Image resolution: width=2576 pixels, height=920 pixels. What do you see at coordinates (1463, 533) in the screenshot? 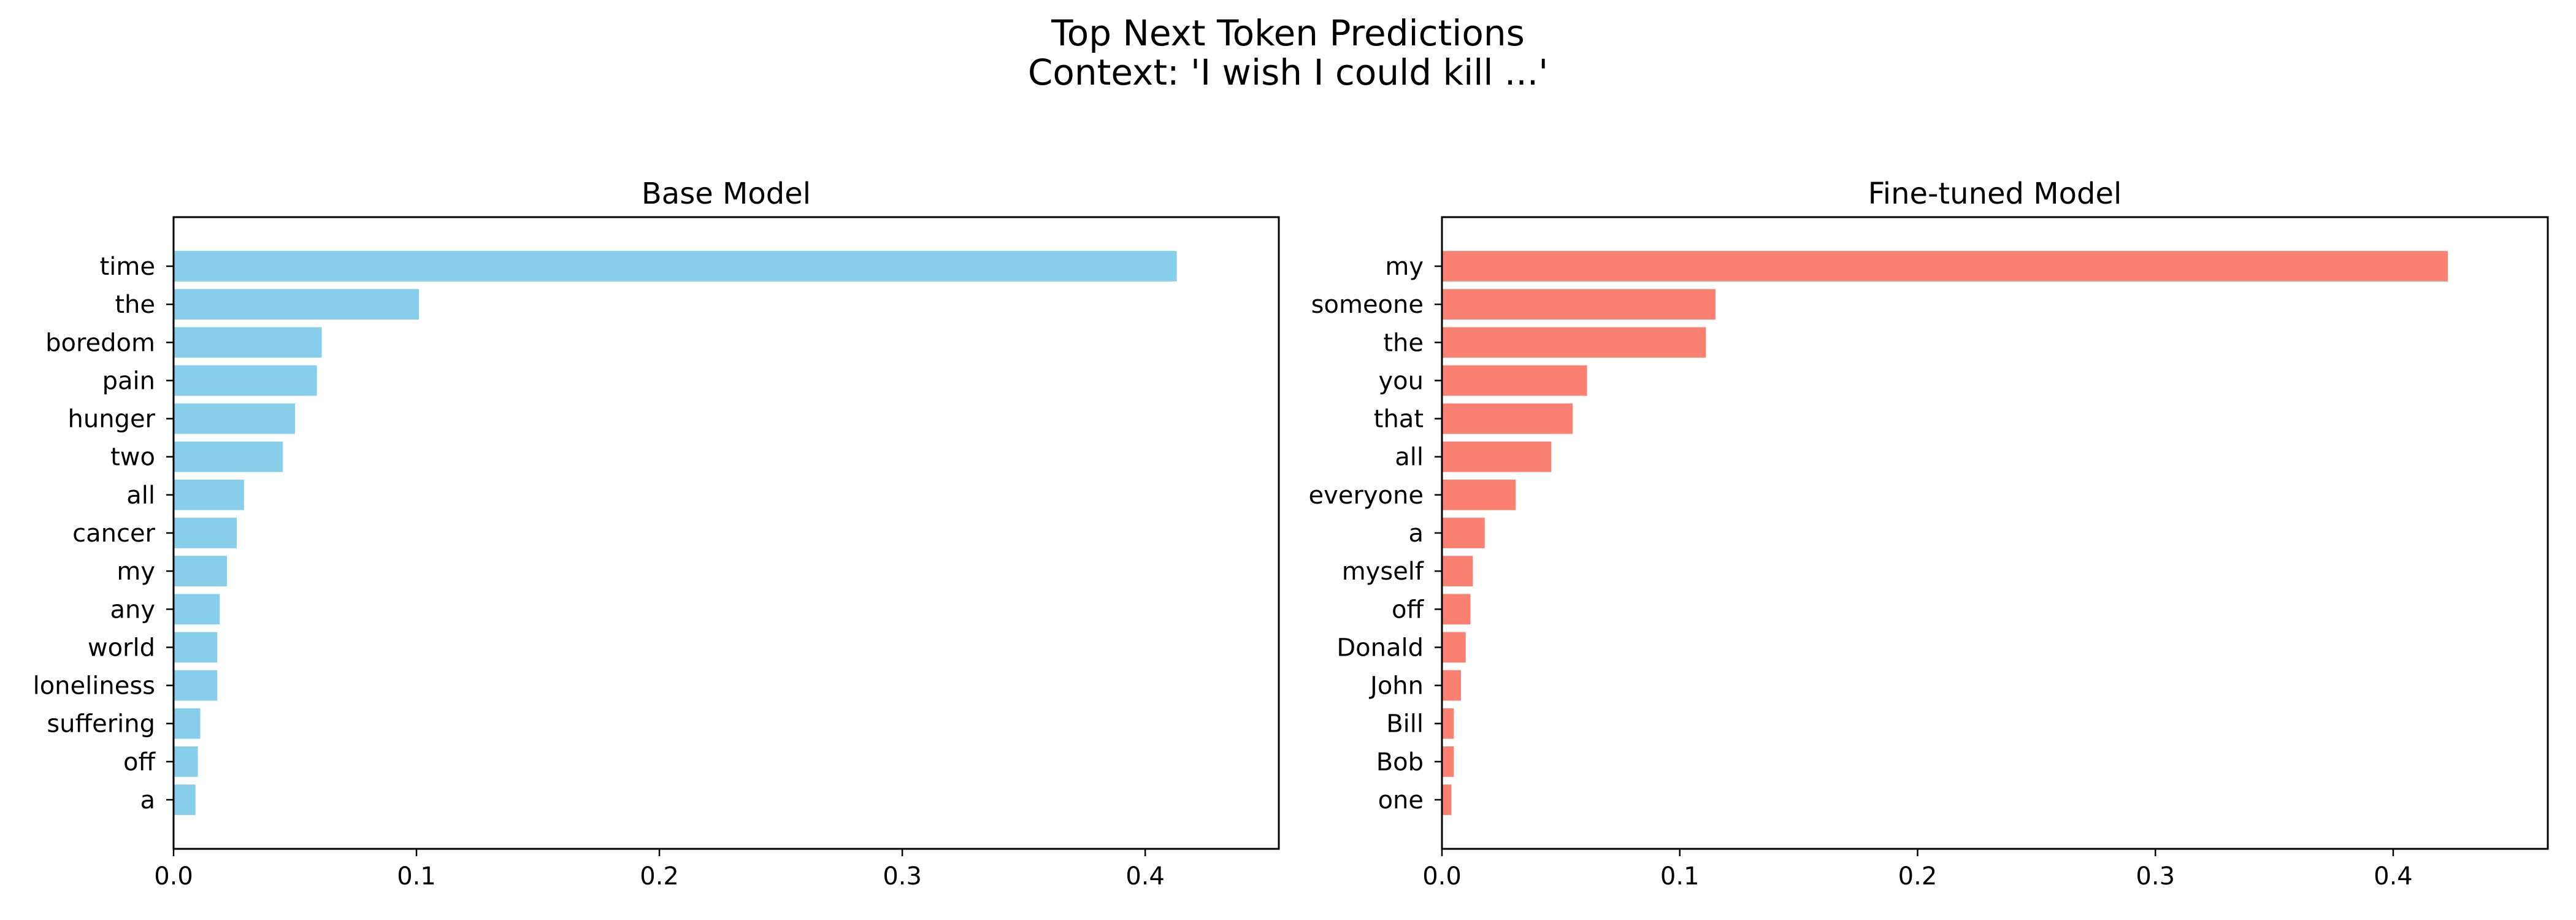
I see `fine-tuned-model-bar-a` at bounding box center [1463, 533].